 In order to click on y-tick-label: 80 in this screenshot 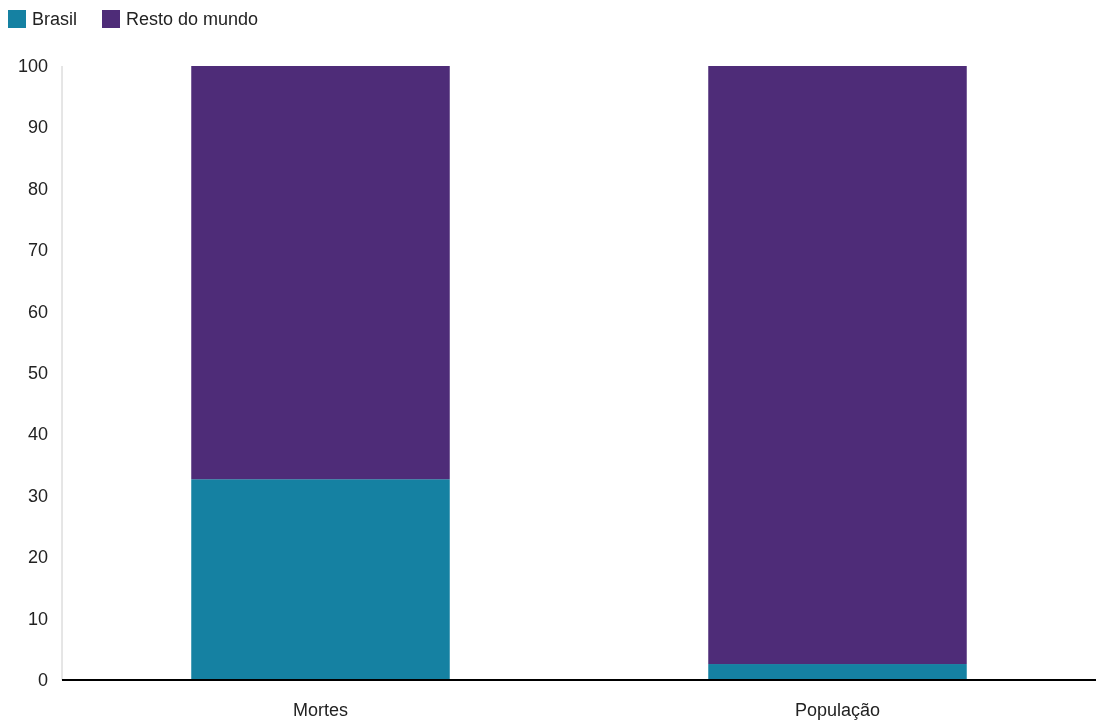, I will do `click(37, 188)`.